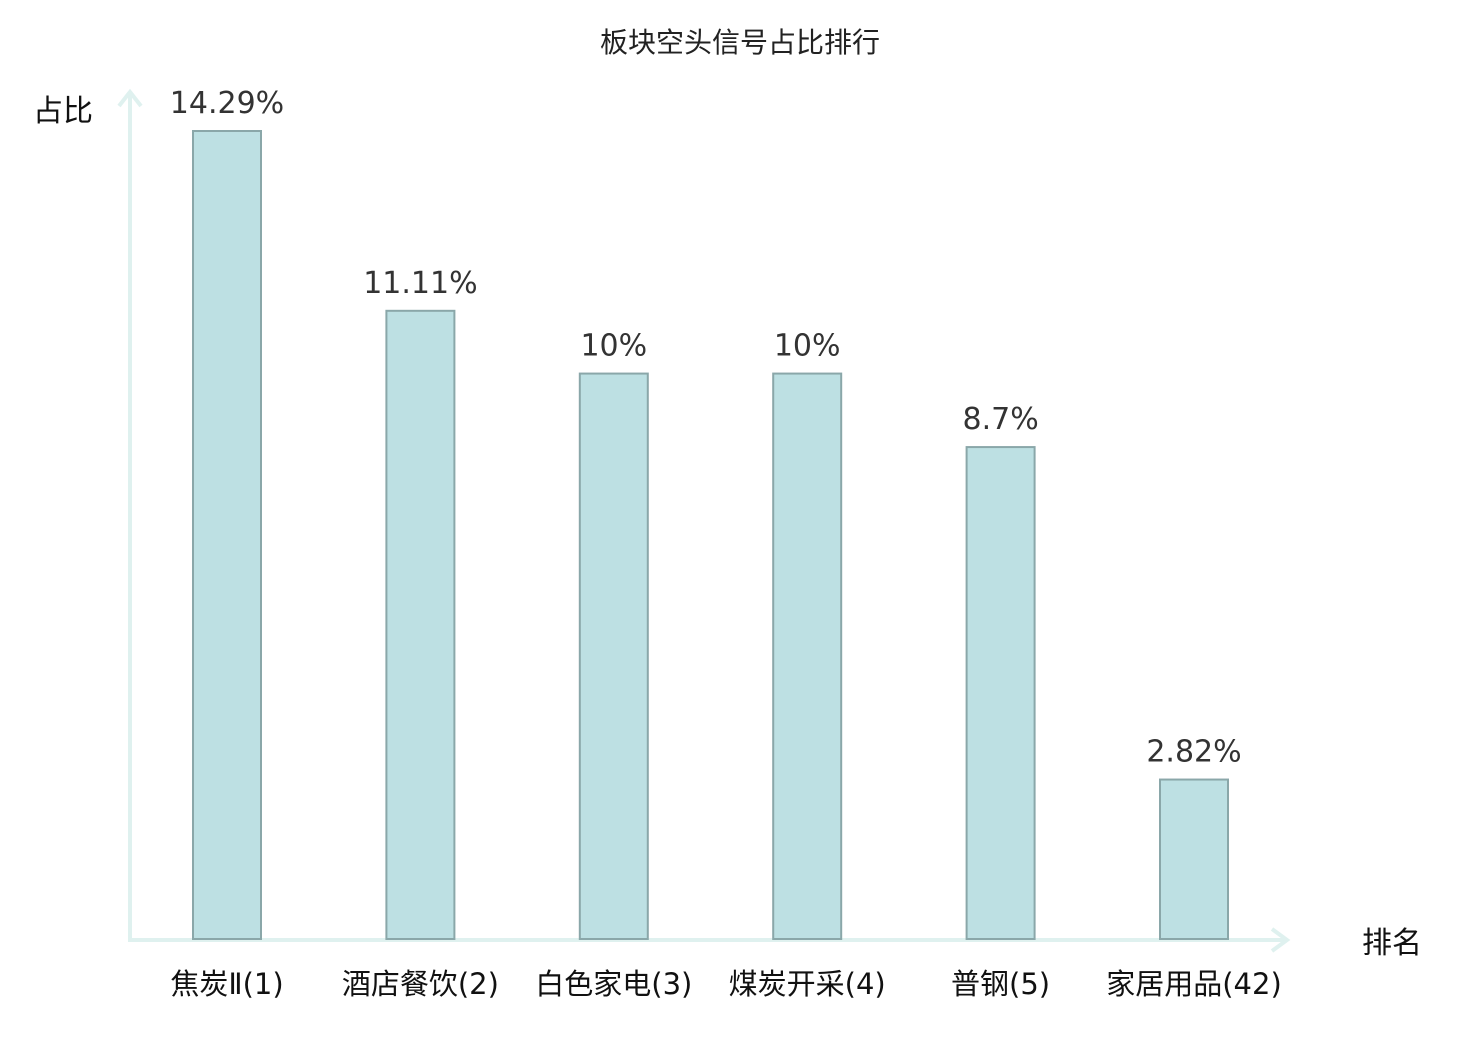 Image resolution: width=1480 pixels, height=1040 pixels. What do you see at coordinates (263, 984) in the screenshot?
I see `category-rank-1: (1)` at bounding box center [263, 984].